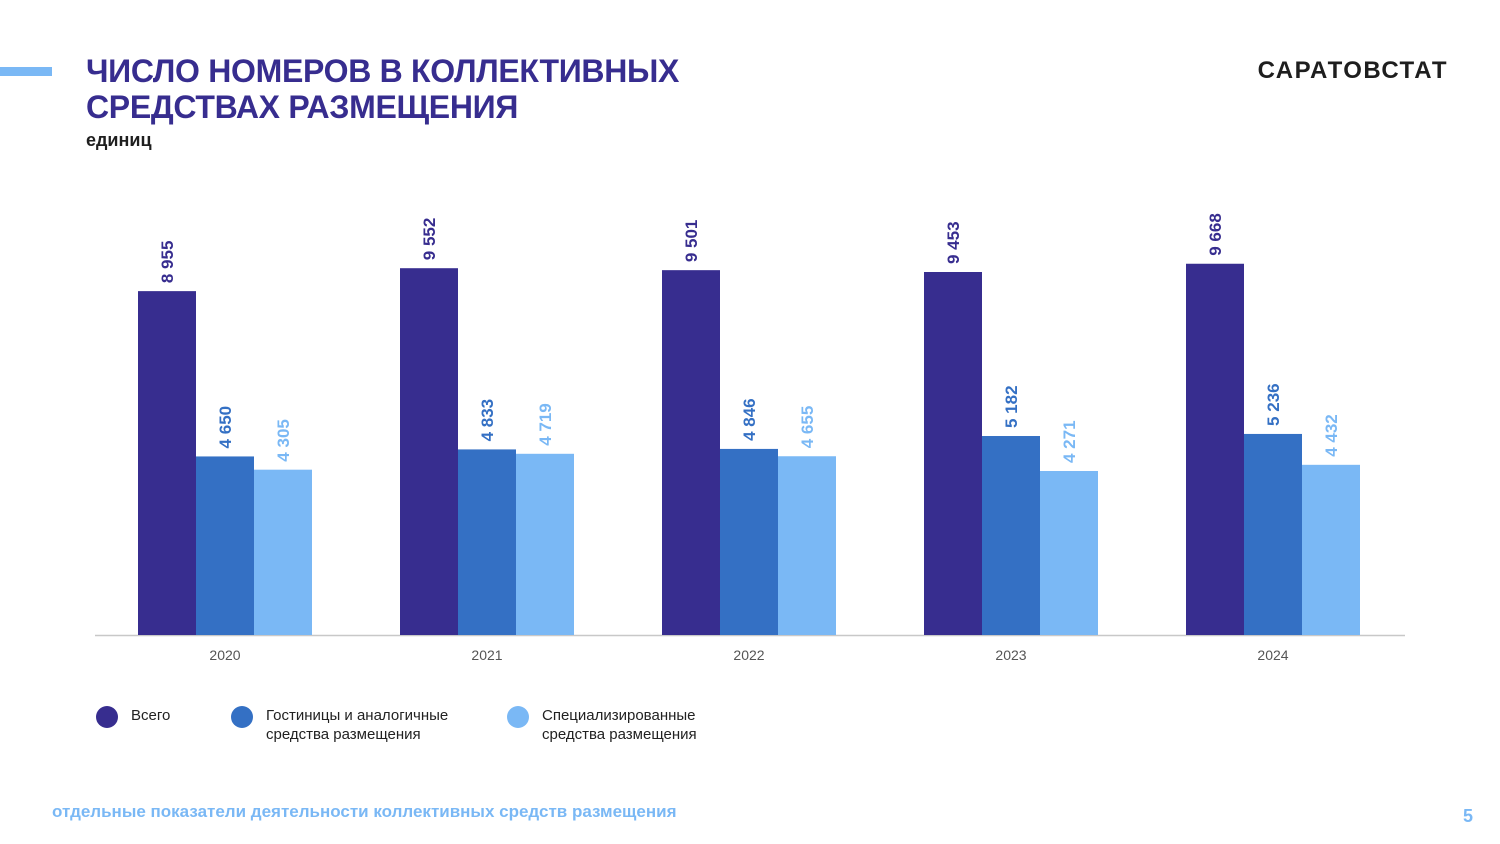 The image size is (1500, 844). I want to click on data-label-specialized-2023: 4 271, so click(1069, 441).